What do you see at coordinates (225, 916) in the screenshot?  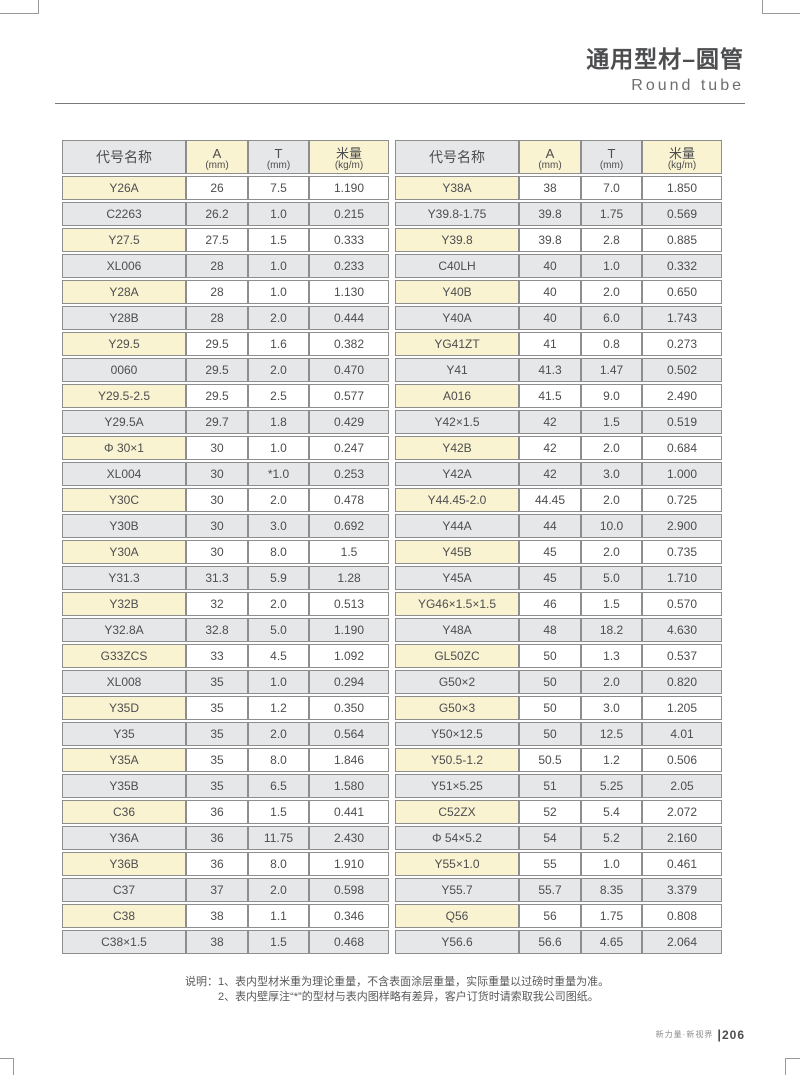 I see `table-row: C38 38 1.1 0.346` at bounding box center [225, 916].